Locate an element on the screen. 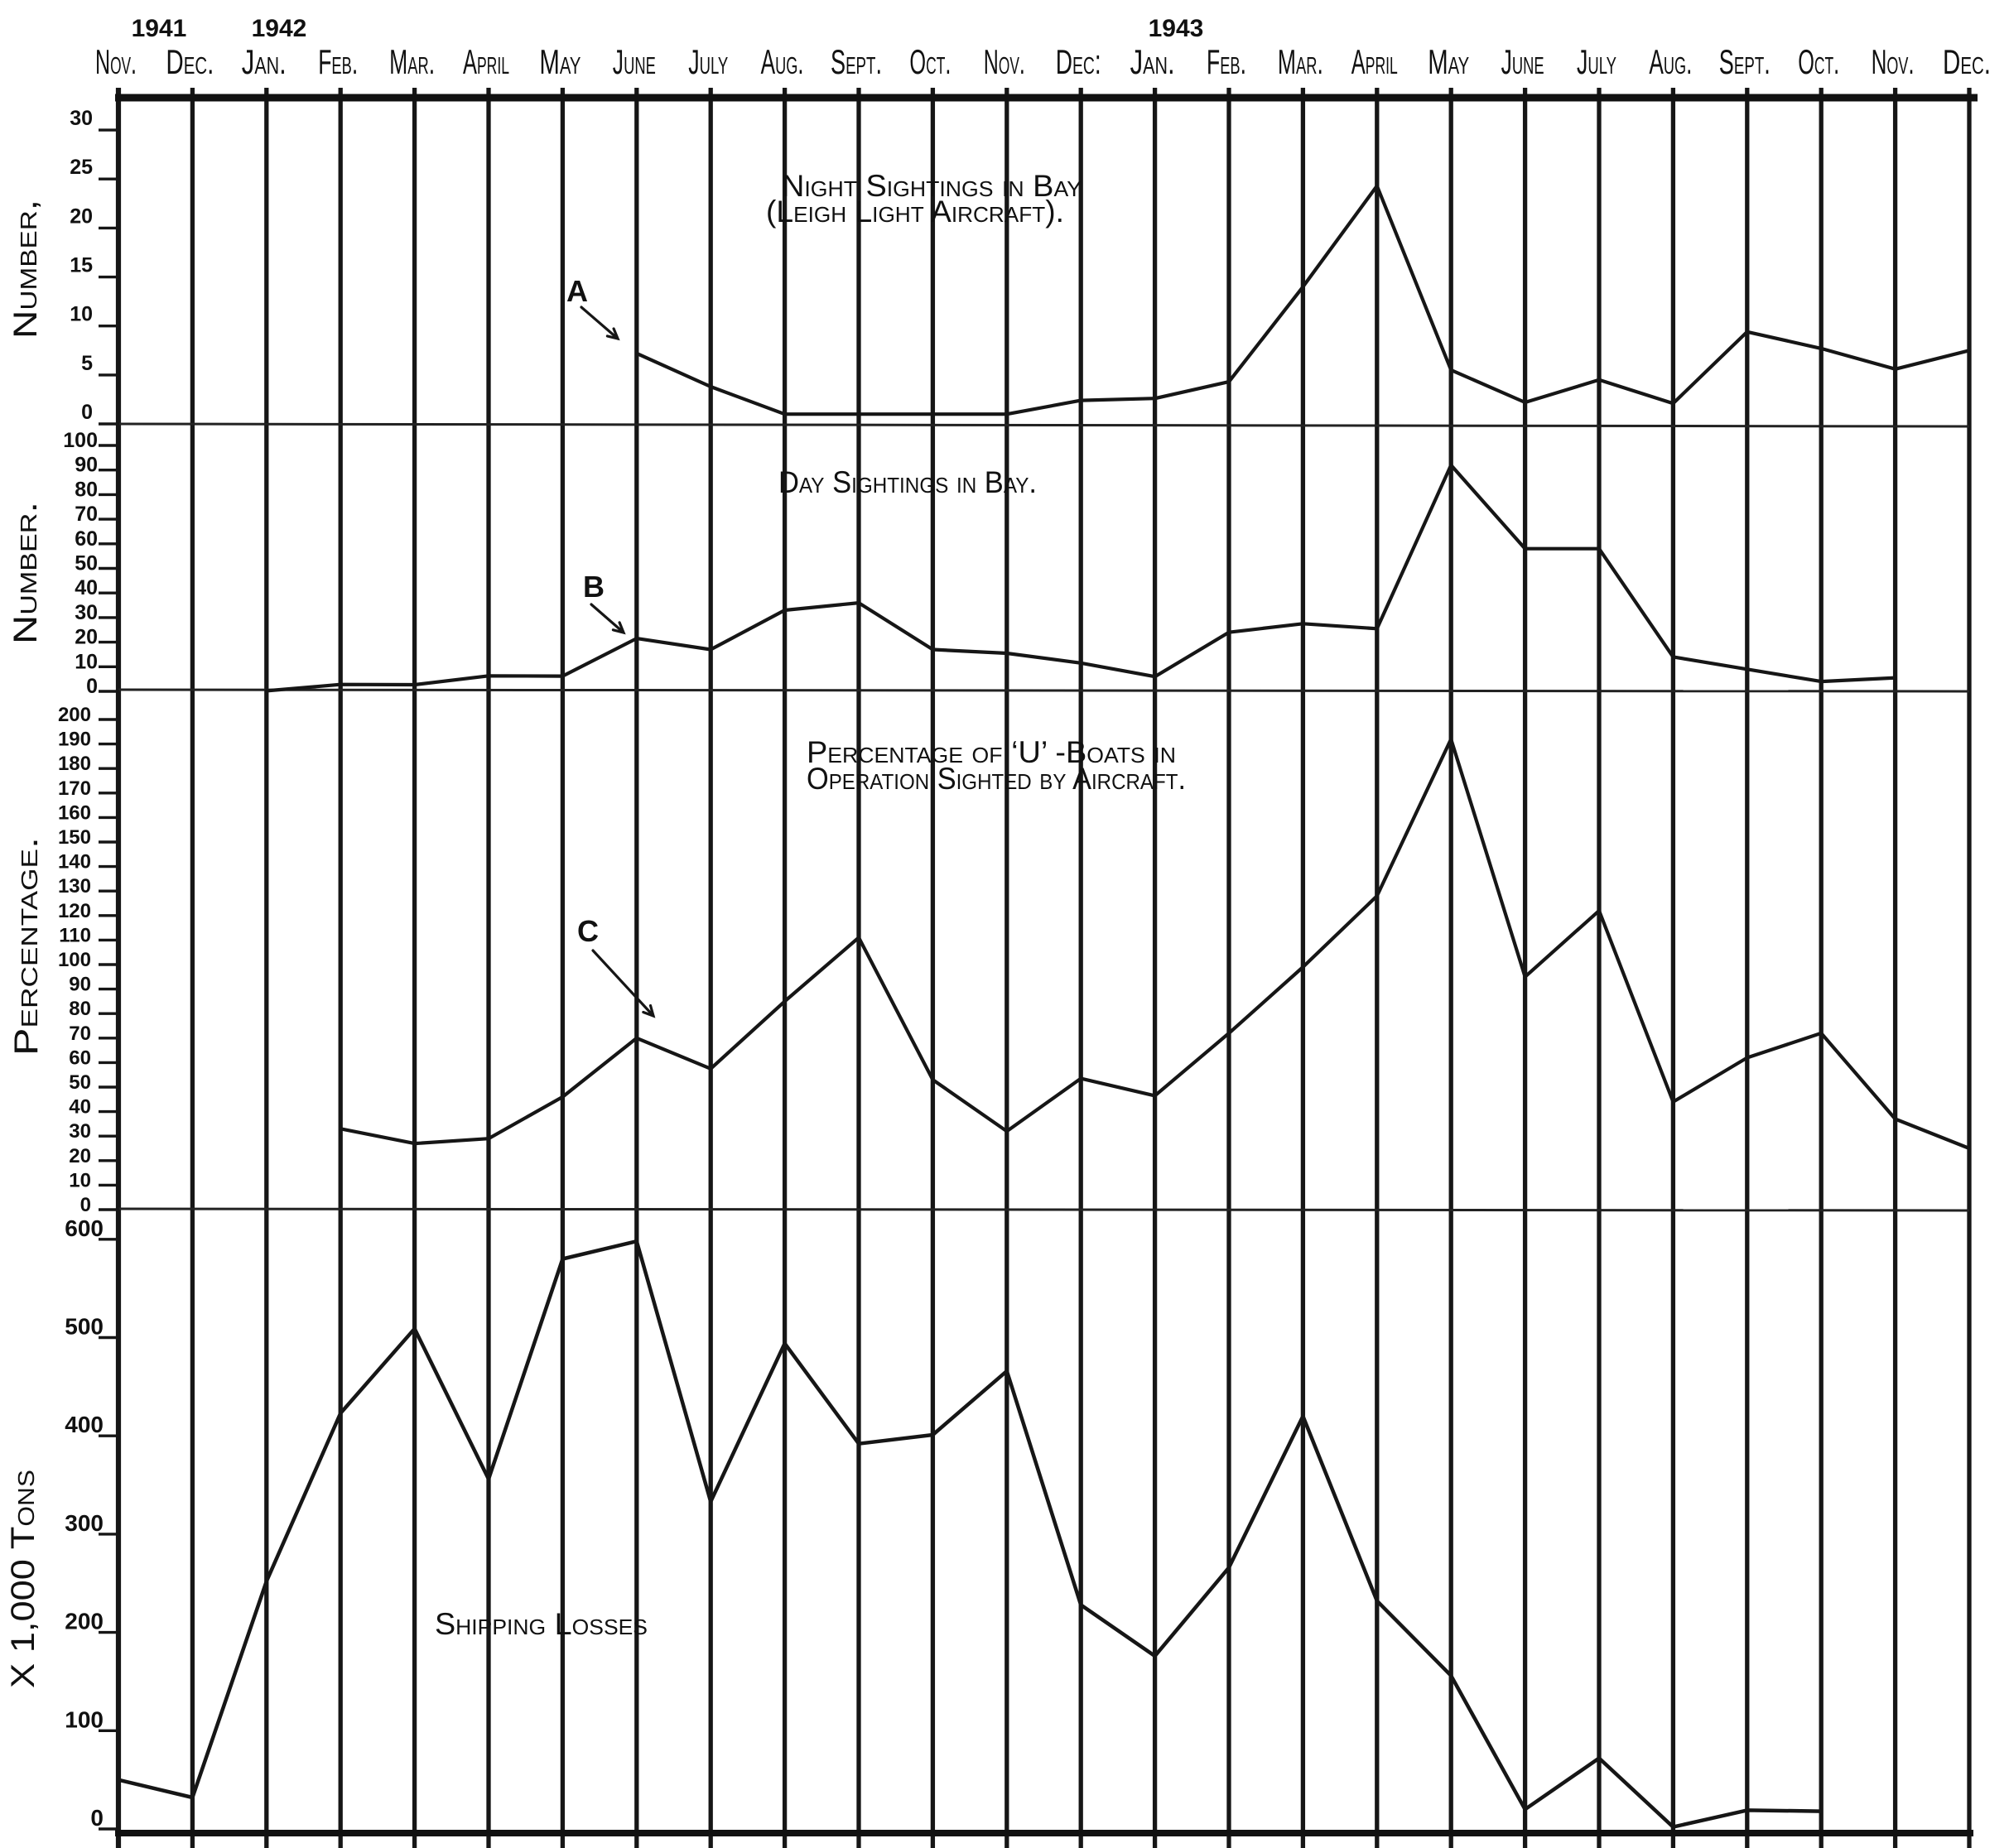  svg-text: 5 is located at coordinates (87, 363).